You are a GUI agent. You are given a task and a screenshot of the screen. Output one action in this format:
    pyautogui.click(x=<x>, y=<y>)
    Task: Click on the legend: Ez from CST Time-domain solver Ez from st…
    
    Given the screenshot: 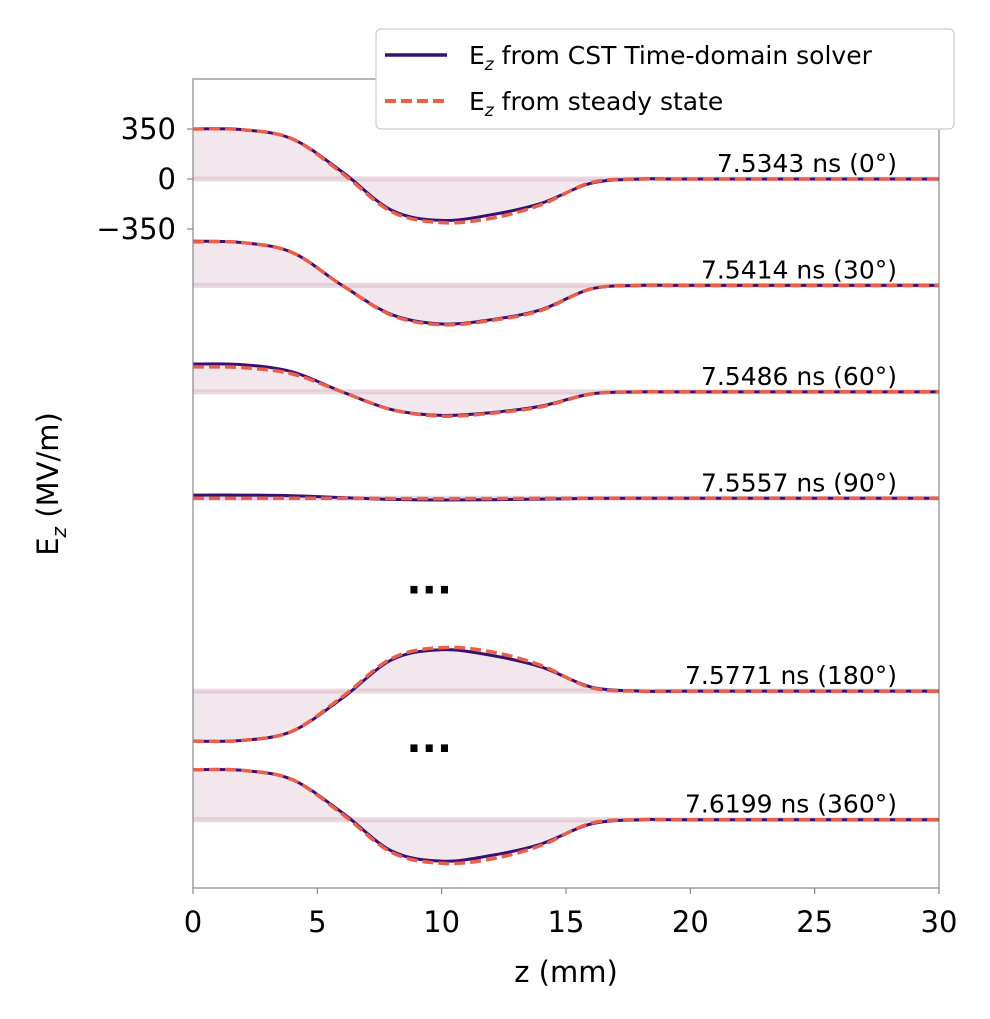 What is the action you would take?
    pyautogui.click(x=665, y=79)
    